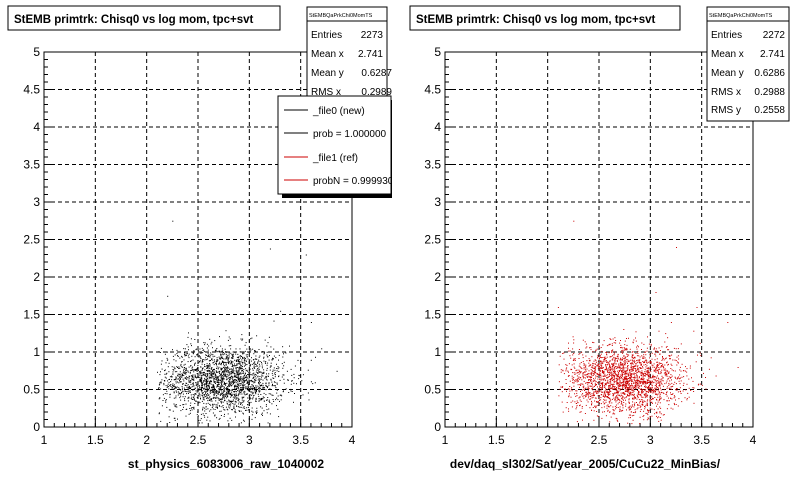 This screenshot has height=485, width=800. What do you see at coordinates (648, 322) in the screenshot?
I see `scatter-points` at bounding box center [648, 322].